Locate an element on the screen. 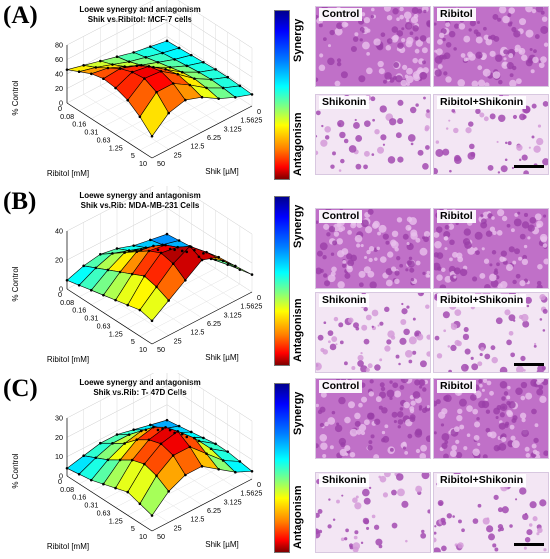 The width and height of the screenshot is (550, 559). y-tick-label: 1.5625 is located at coordinates (251, 120).